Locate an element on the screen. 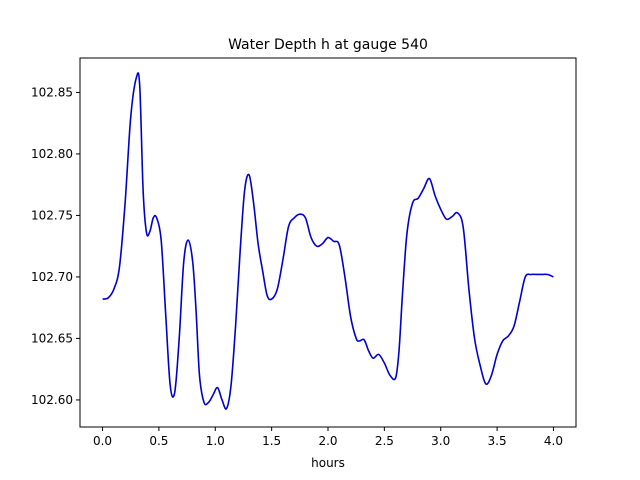 Image resolution: width=640 pixels, height=480 pixels. y-tick-label: 102.85 is located at coordinates (52, 92).